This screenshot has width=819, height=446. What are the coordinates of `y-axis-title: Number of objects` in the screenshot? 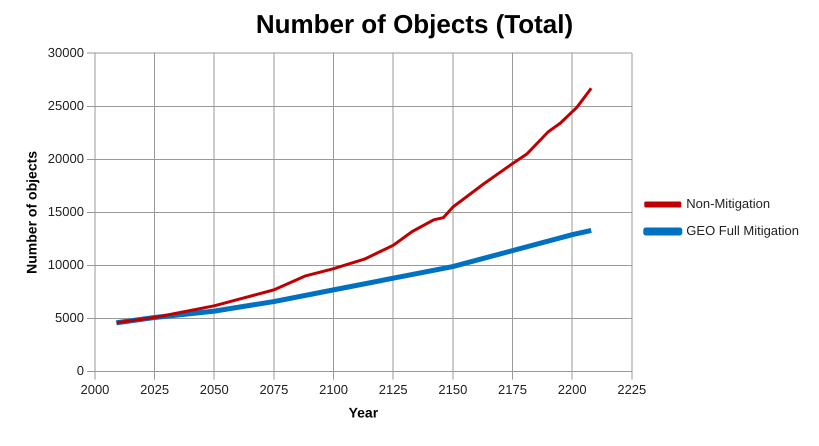 It's located at (31, 212).